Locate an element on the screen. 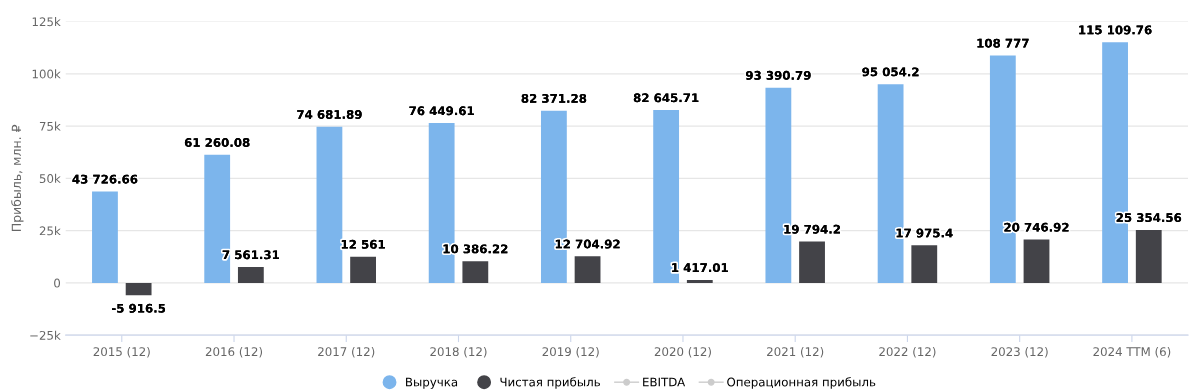  x-tick-label: 2023 (12) is located at coordinates (1019, 352).